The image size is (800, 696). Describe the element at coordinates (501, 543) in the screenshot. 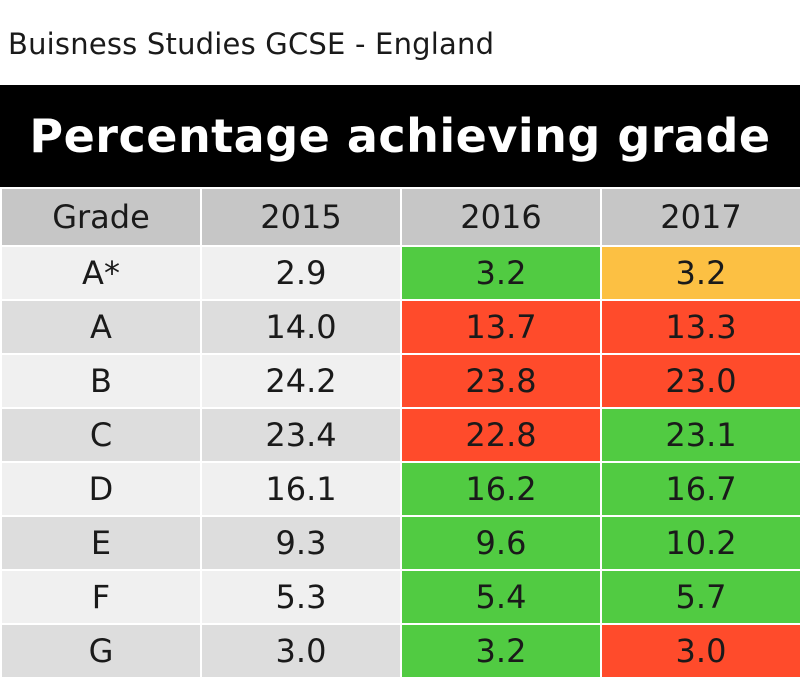

I see `value-cell-2016: 9.6` at that location.